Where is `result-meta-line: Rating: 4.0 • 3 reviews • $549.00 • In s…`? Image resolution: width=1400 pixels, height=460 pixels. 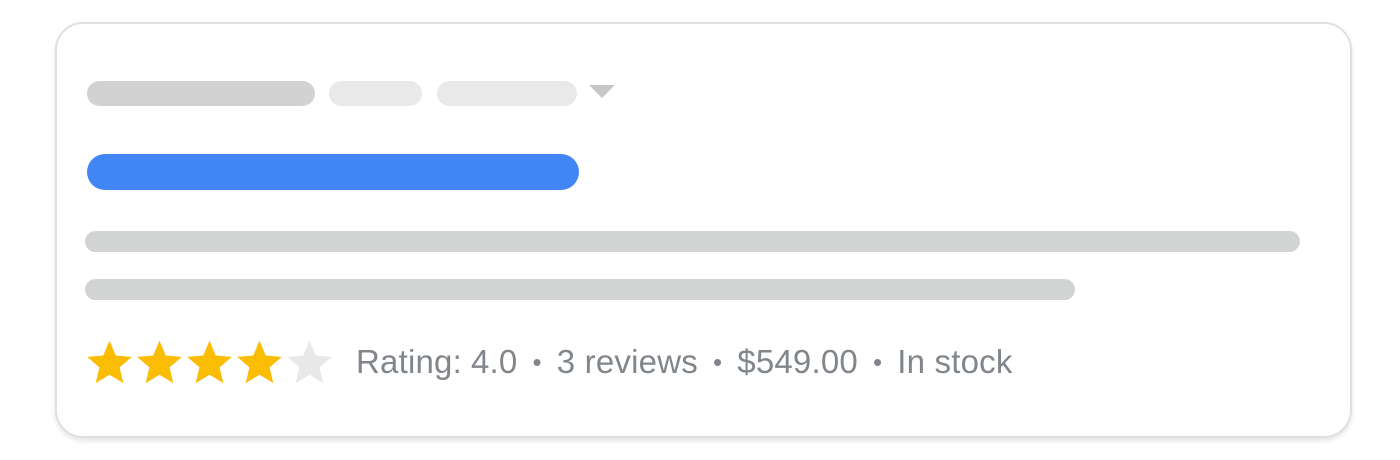 result-meta-line: Rating: 4.0 • 3 reviews • $549.00 • In s… is located at coordinates (684, 362).